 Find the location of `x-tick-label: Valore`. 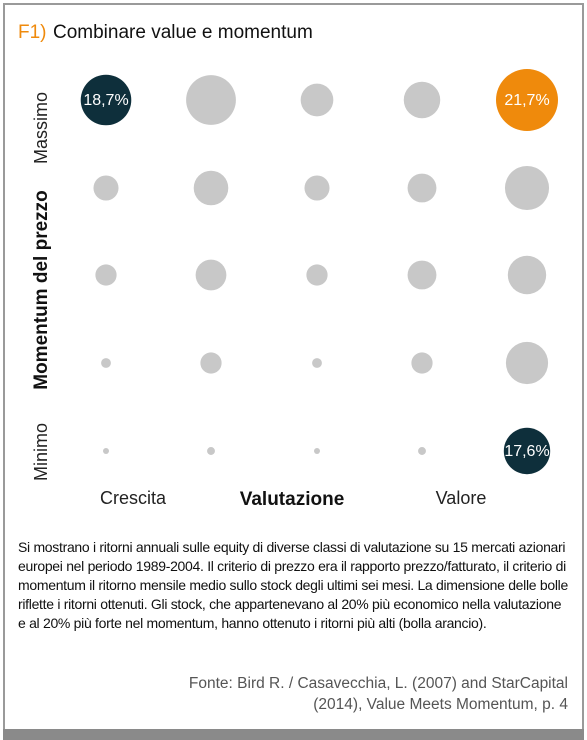

x-tick-label: Valore is located at coordinates (461, 498).